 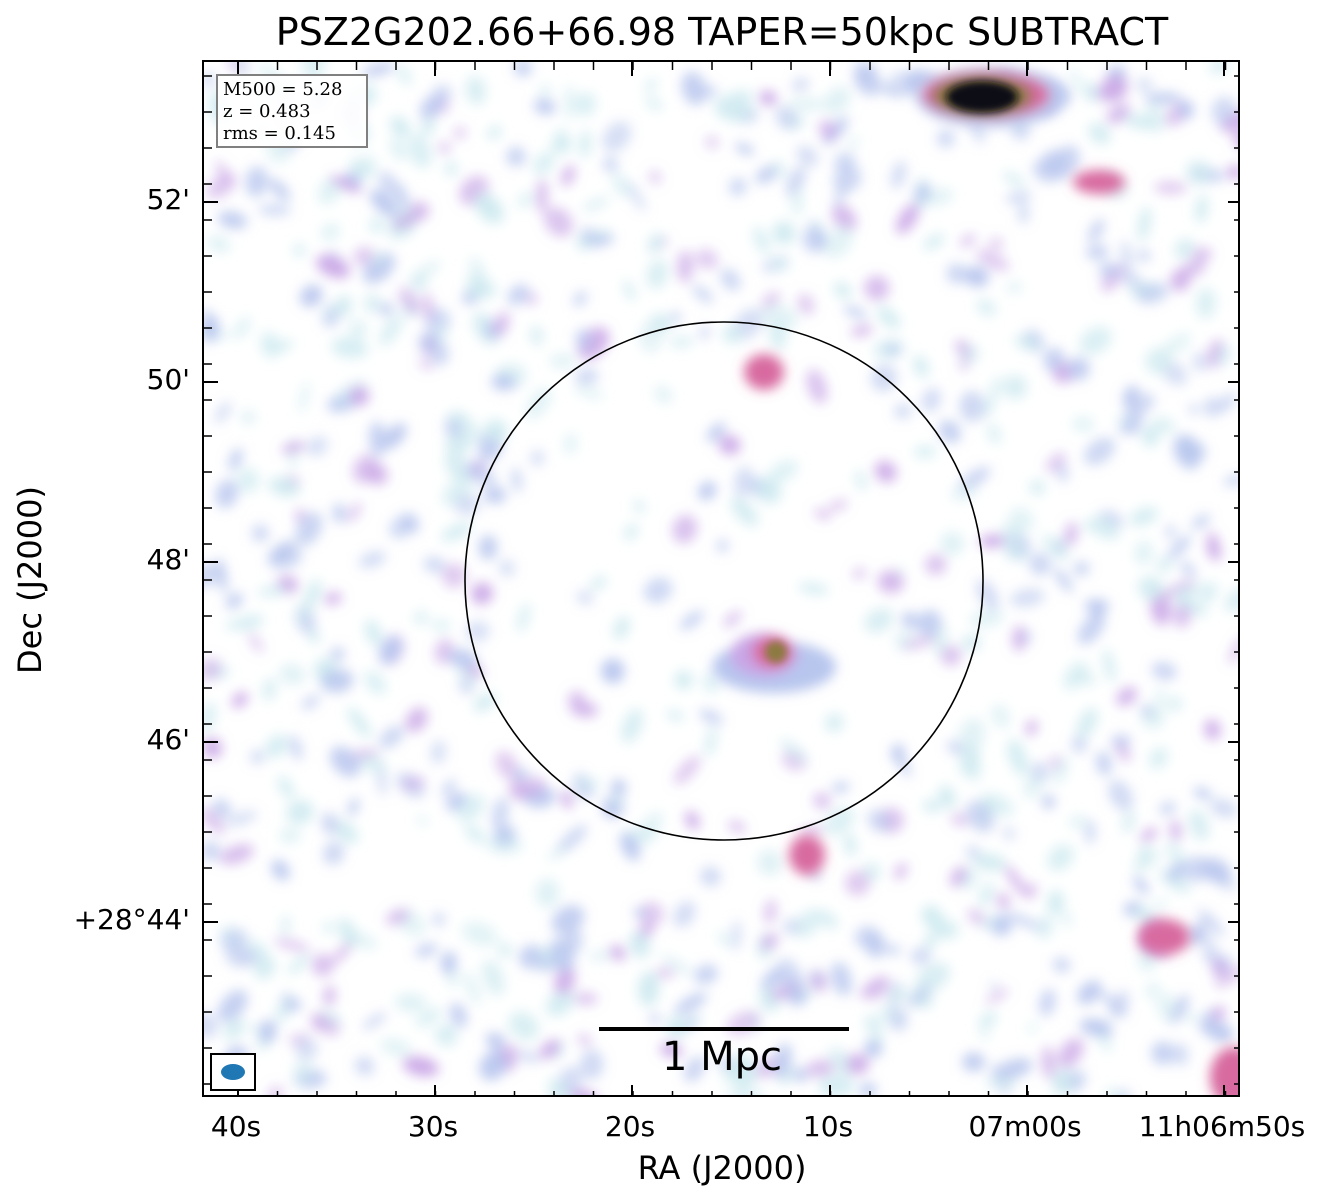 What do you see at coordinates (131, 919) in the screenshot?
I see `y-tick-label: +28°44'` at bounding box center [131, 919].